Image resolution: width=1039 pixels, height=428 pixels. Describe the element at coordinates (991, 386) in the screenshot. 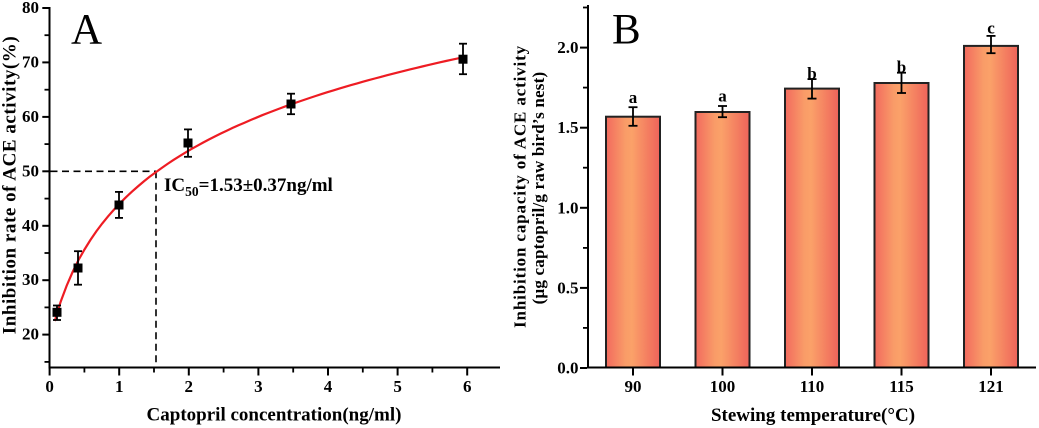

I see `svg-text: 121` at that location.